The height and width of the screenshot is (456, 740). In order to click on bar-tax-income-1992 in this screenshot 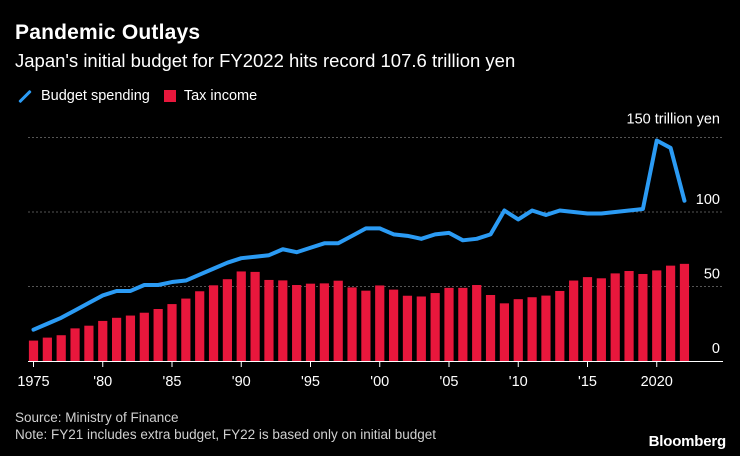, I will do `click(269, 320)`.